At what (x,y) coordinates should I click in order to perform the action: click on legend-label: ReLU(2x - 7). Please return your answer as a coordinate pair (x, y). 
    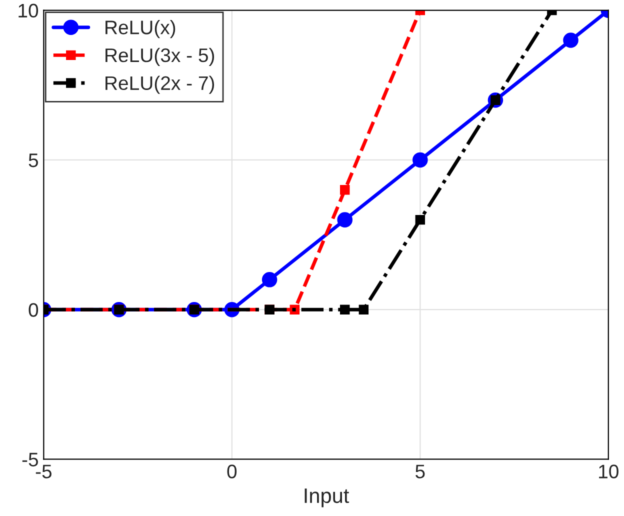
    Looking at the image, I should click on (160, 85).